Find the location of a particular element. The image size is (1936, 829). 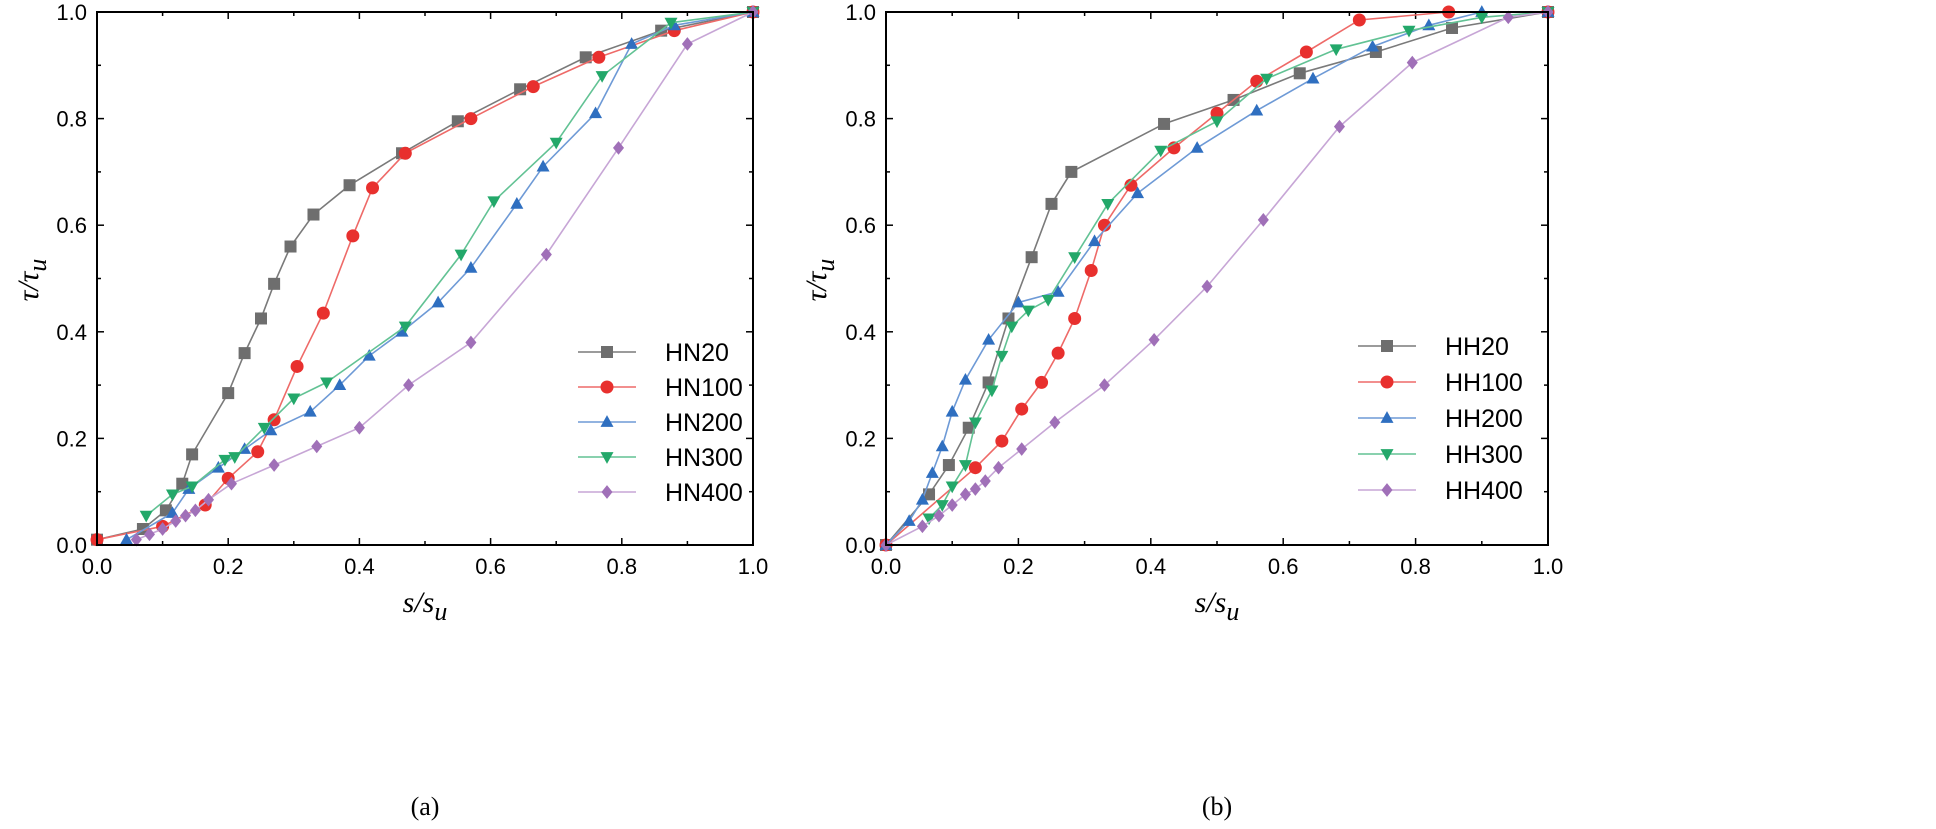

legend-label: HH200 is located at coordinates (1484, 419).